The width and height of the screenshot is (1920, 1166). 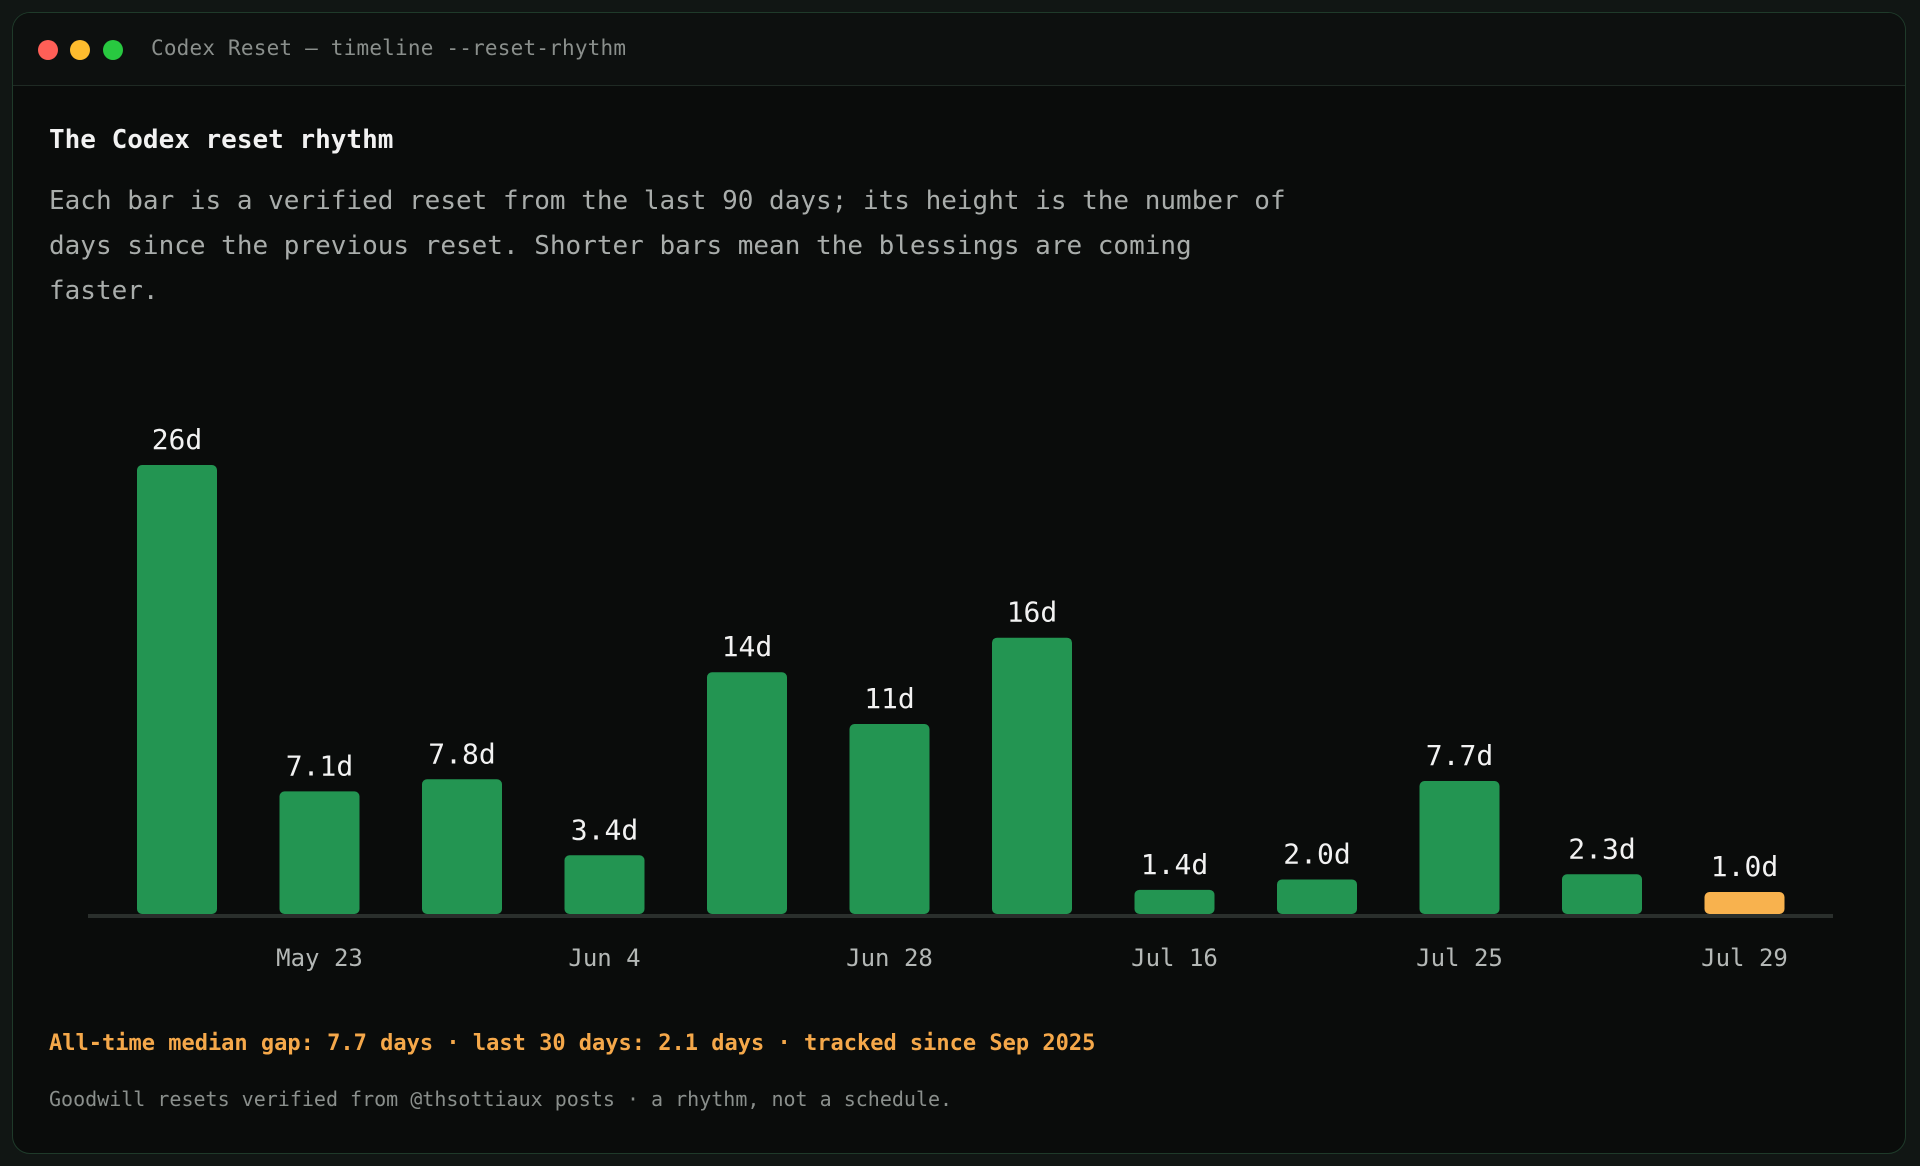 I want to click on bar-value-label: 7.1d, so click(x=319, y=765).